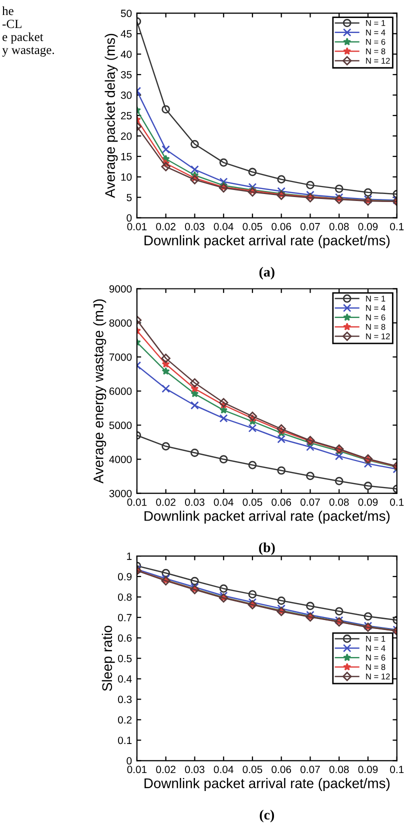 The image size is (410, 825). Describe the element at coordinates (126, 136) in the screenshot. I see `y-tick-label: 20` at that location.